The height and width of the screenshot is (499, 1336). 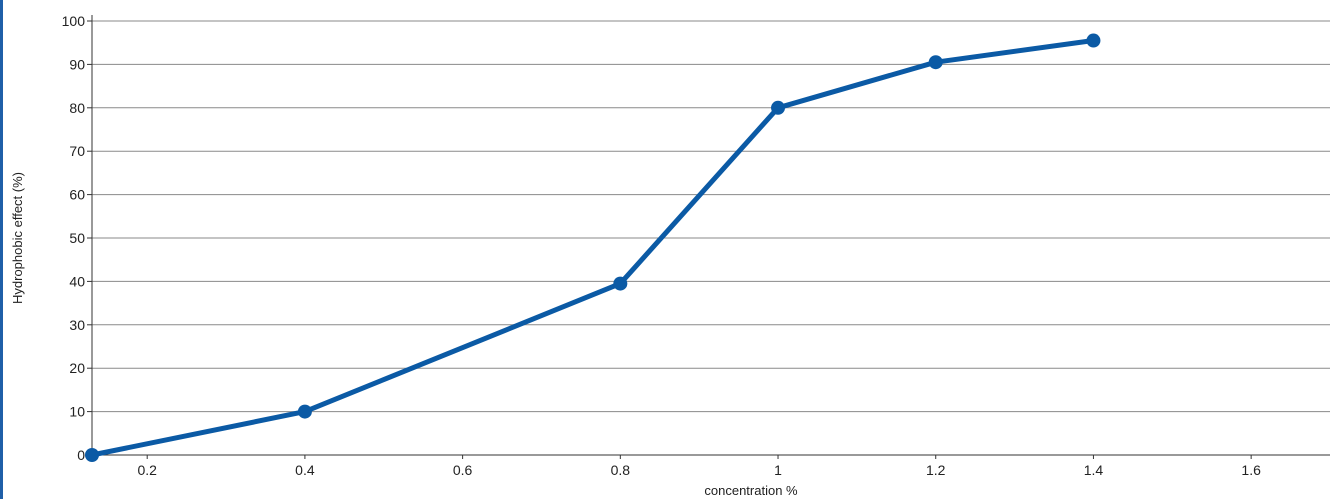 What do you see at coordinates (74, 21) in the screenshot?
I see `y-tick-label: 100` at bounding box center [74, 21].